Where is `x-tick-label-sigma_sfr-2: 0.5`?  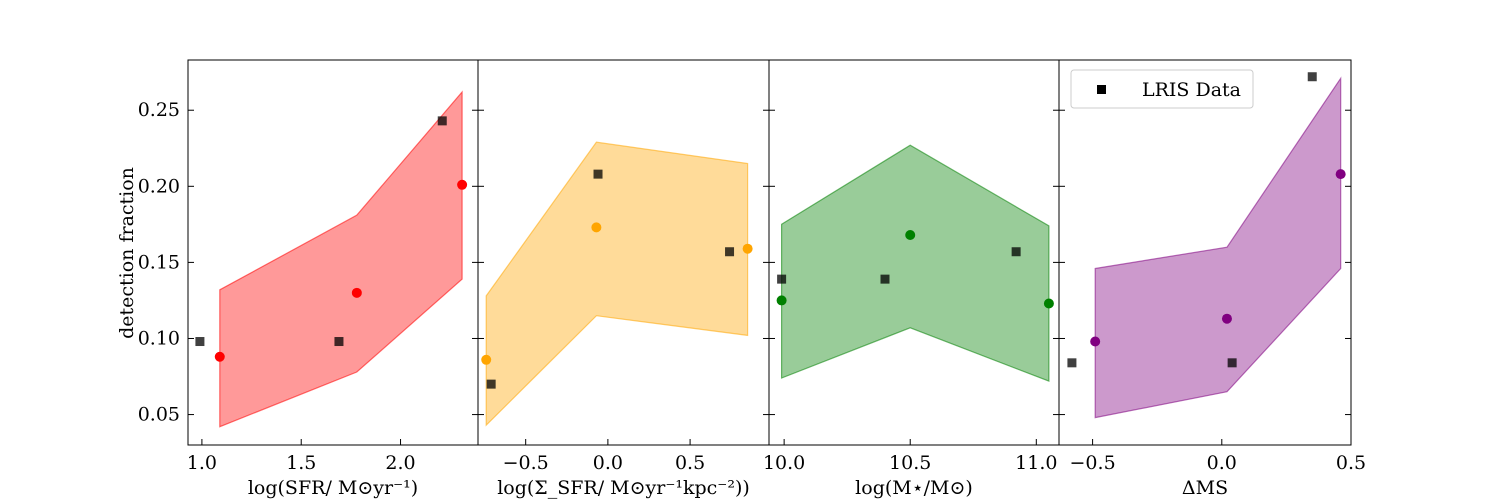
x-tick-label-sigma_sfr-2: 0.5 is located at coordinates (690, 463).